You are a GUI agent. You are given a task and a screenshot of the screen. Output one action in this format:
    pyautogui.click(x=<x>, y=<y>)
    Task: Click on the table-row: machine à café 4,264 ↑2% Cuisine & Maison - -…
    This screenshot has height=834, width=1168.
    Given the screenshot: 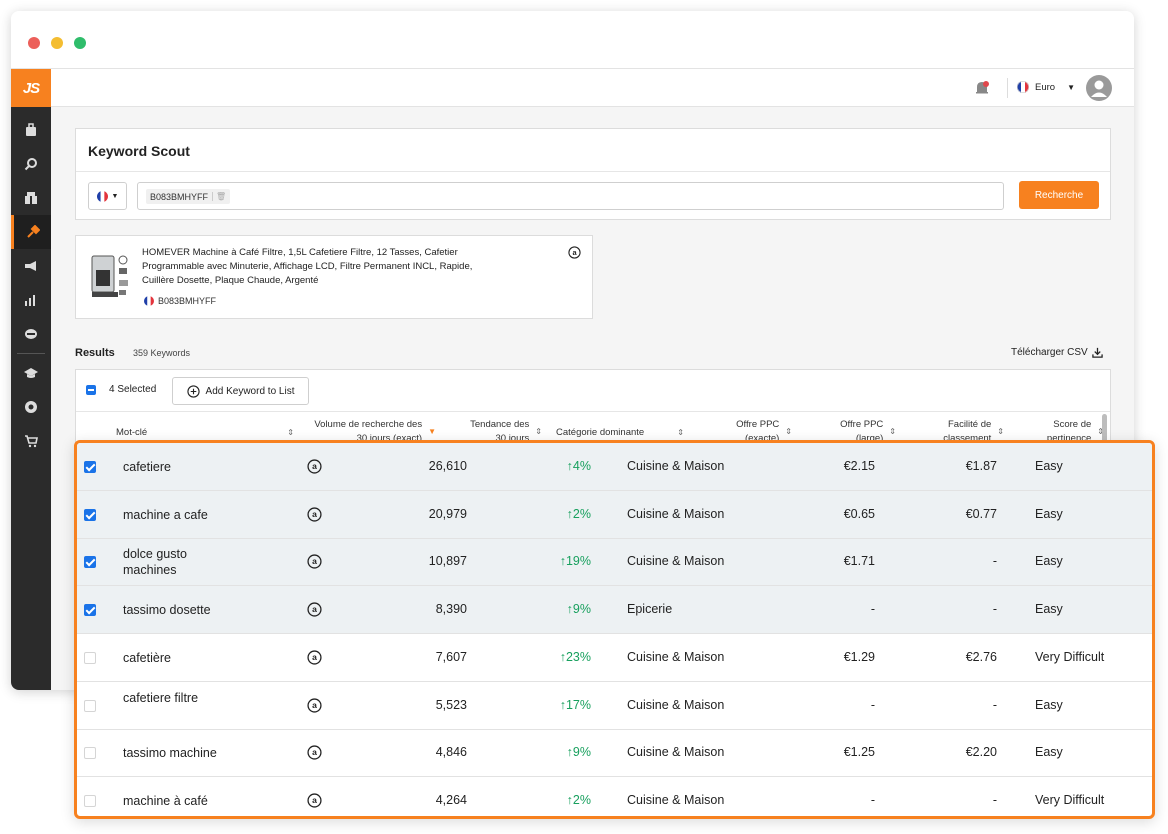 What is the action you would take?
    pyautogui.click(x=614, y=796)
    